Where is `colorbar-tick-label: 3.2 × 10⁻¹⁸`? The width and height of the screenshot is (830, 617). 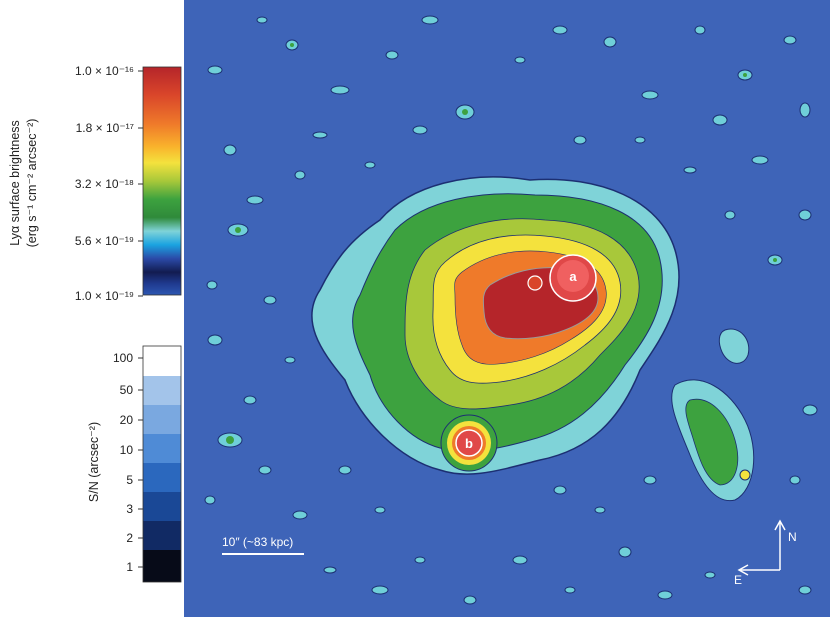
colorbar-tick-label: 3.2 × 10⁻¹⁸ is located at coordinates (104, 184).